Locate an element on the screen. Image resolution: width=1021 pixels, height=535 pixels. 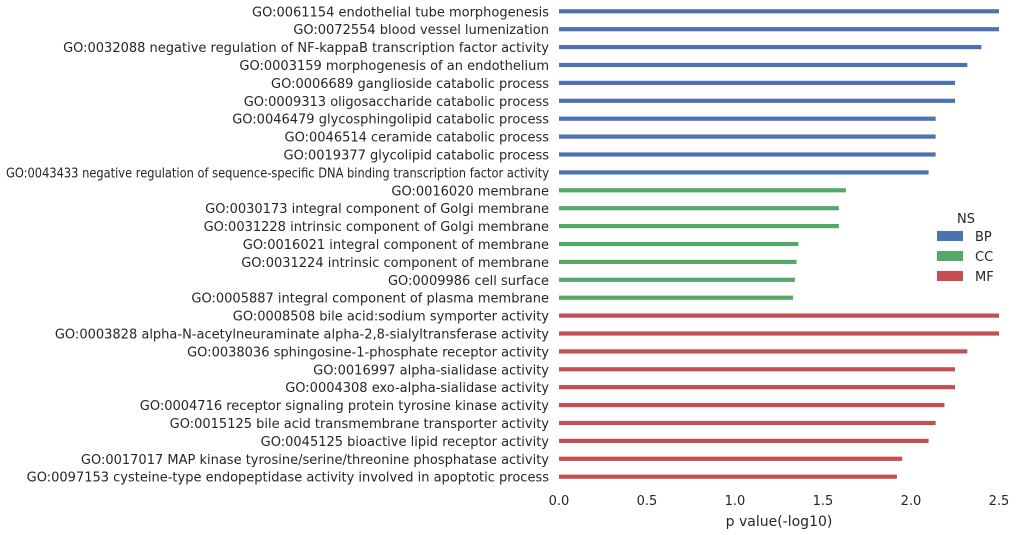
x-tick-label: 2.0 is located at coordinates (911, 501).